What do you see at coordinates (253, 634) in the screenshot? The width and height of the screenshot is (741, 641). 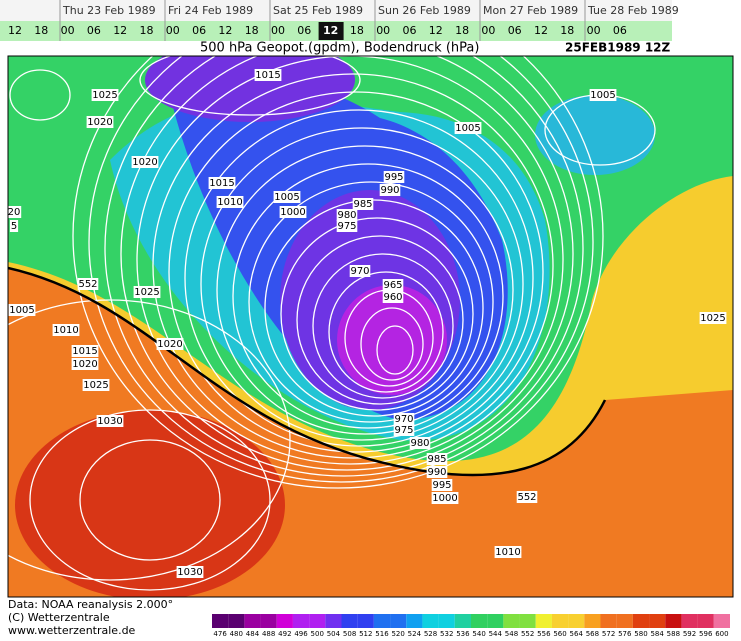 I see `colorbar-label: 484` at bounding box center [253, 634].